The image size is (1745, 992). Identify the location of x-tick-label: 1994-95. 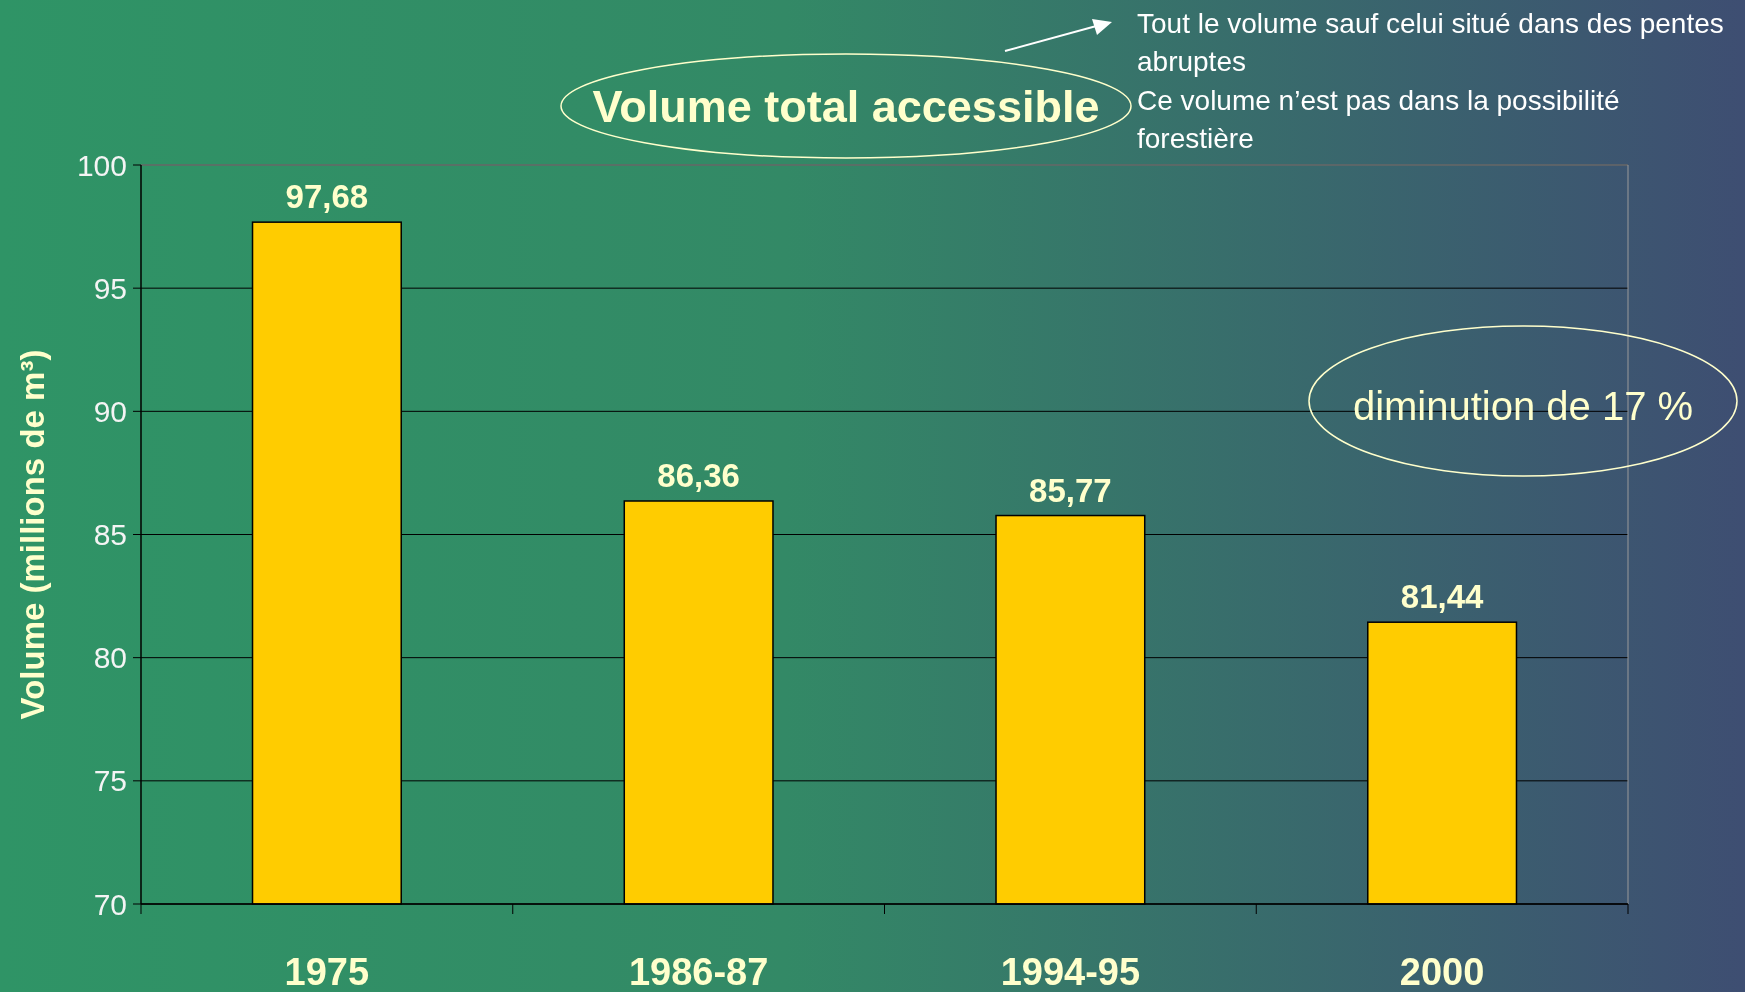
(1070, 971).